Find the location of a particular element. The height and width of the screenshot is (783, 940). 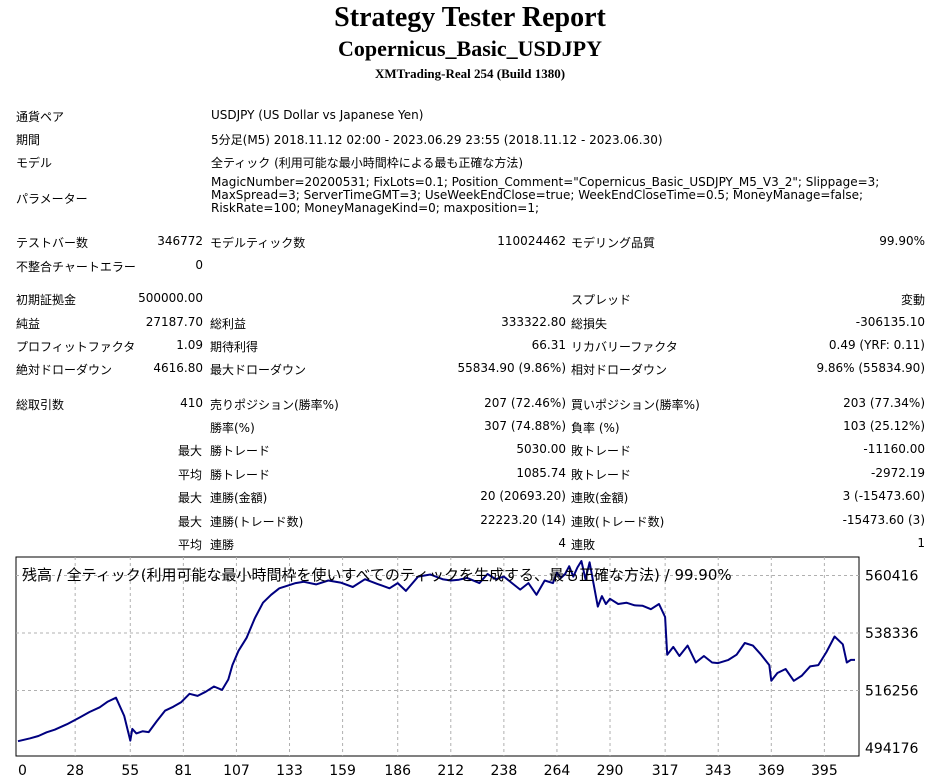

consec-loss-count-label: 連敗(トレード数) is located at coordinates (618, 522).